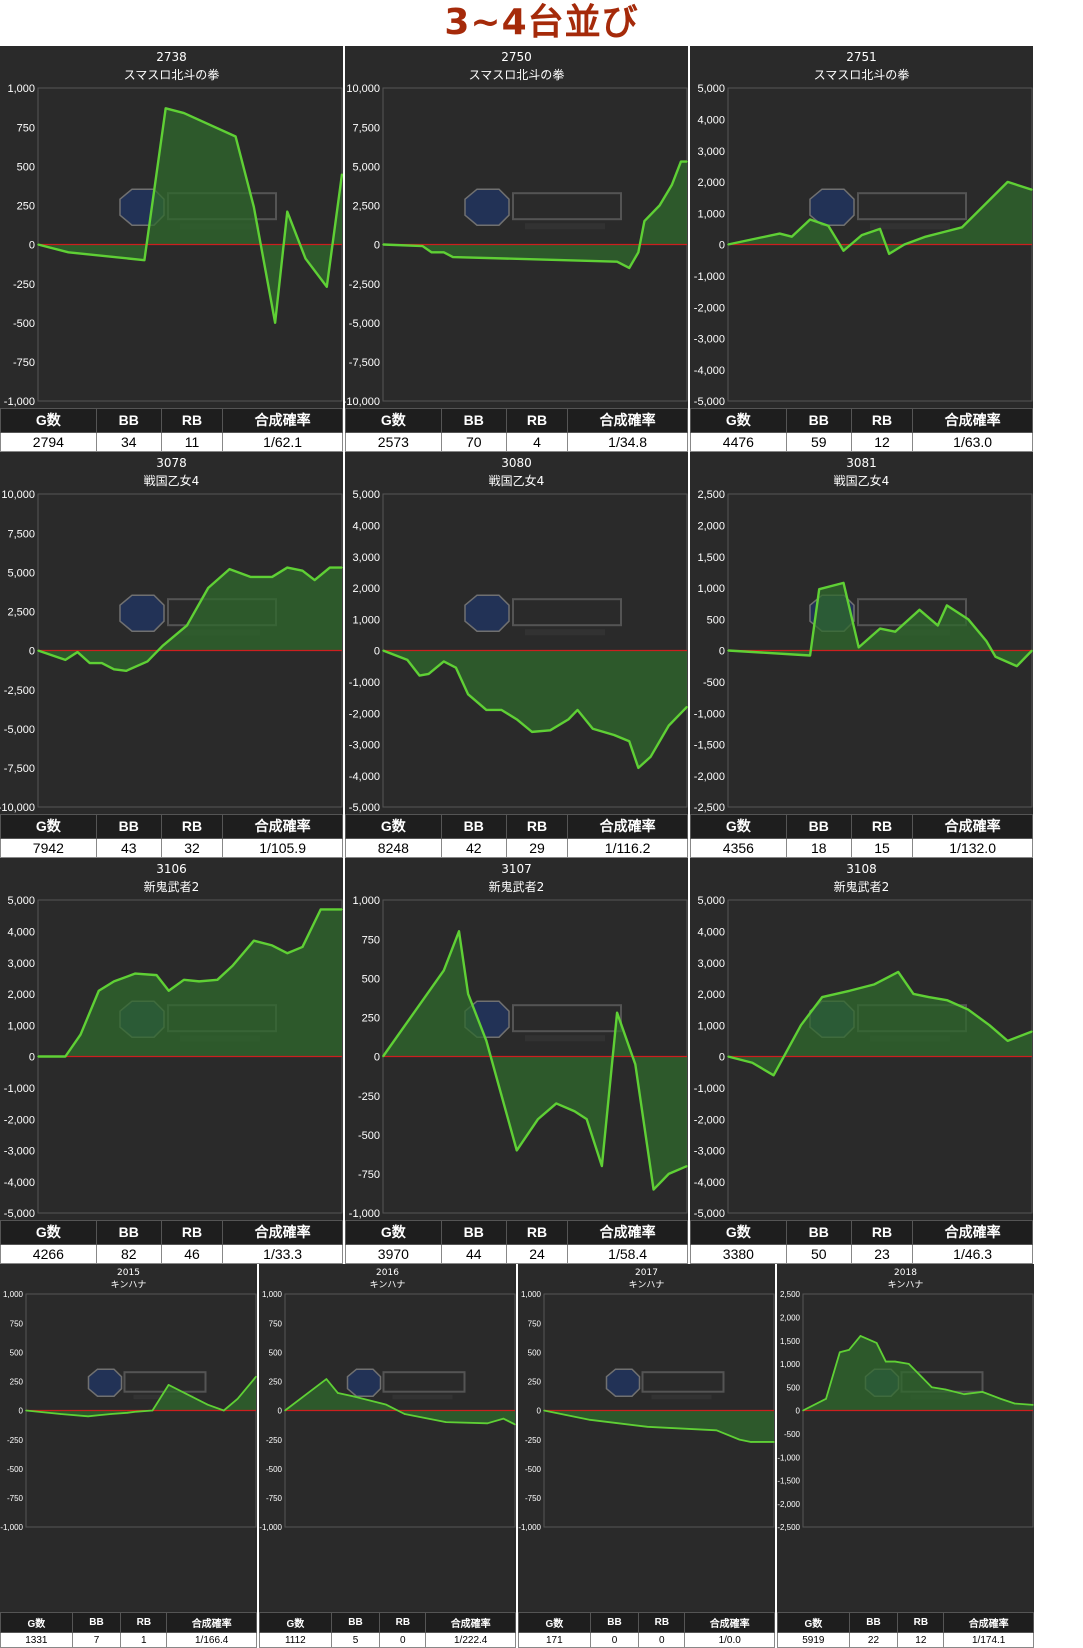 This screenshot has height=1648, width=1083. Describe the element at coordinates (363, 89) in the screenshot. I see `y-tick-label: 10,000` at that location.